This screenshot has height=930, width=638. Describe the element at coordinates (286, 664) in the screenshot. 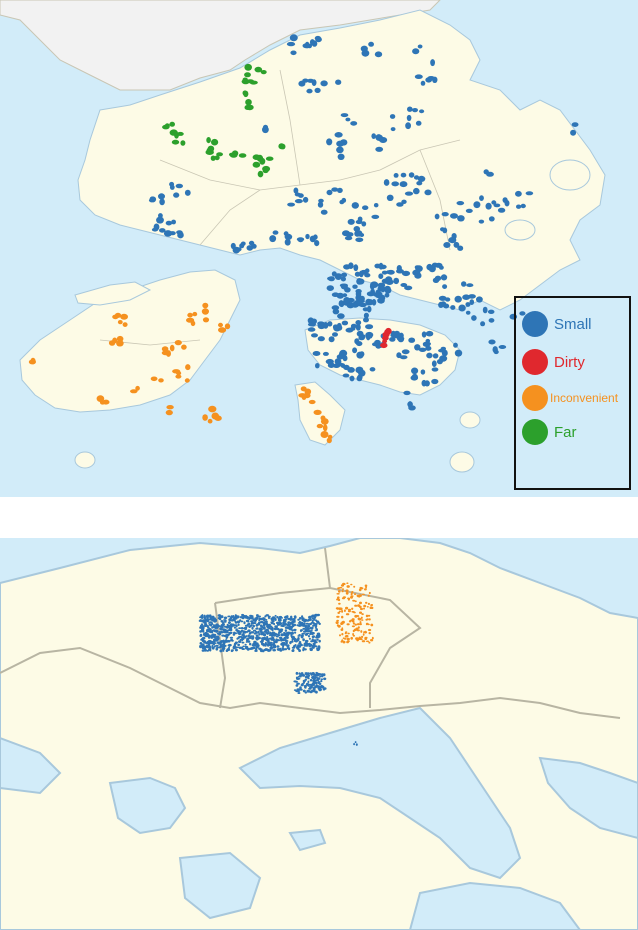

I see `zoomed-survey-markers` at that location.